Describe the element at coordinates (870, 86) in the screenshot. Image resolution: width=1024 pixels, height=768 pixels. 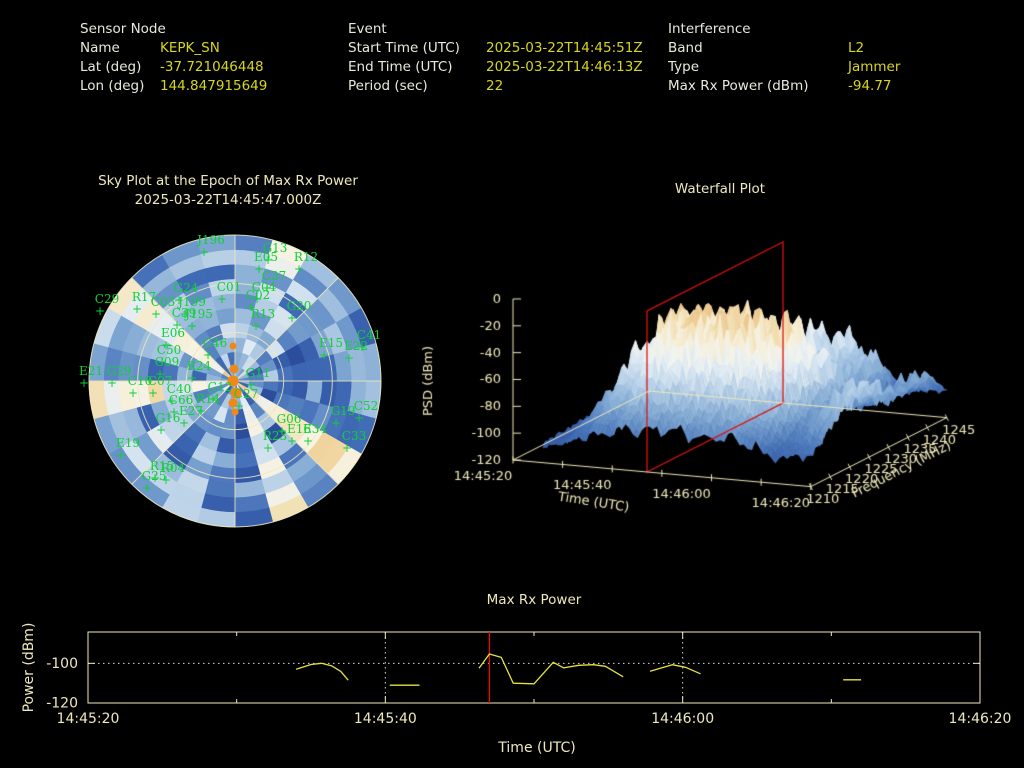
I see `interference-power-value: -94.77` at that location.